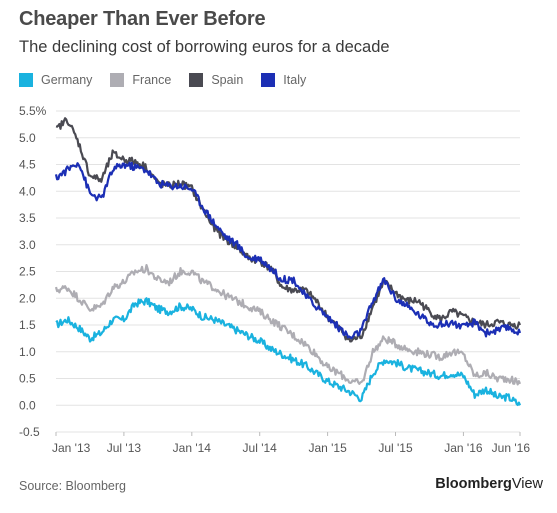 The width and height of the screenshot is (557, 513). I want to click on y-tick-label: 5.0, so click(27, 138).